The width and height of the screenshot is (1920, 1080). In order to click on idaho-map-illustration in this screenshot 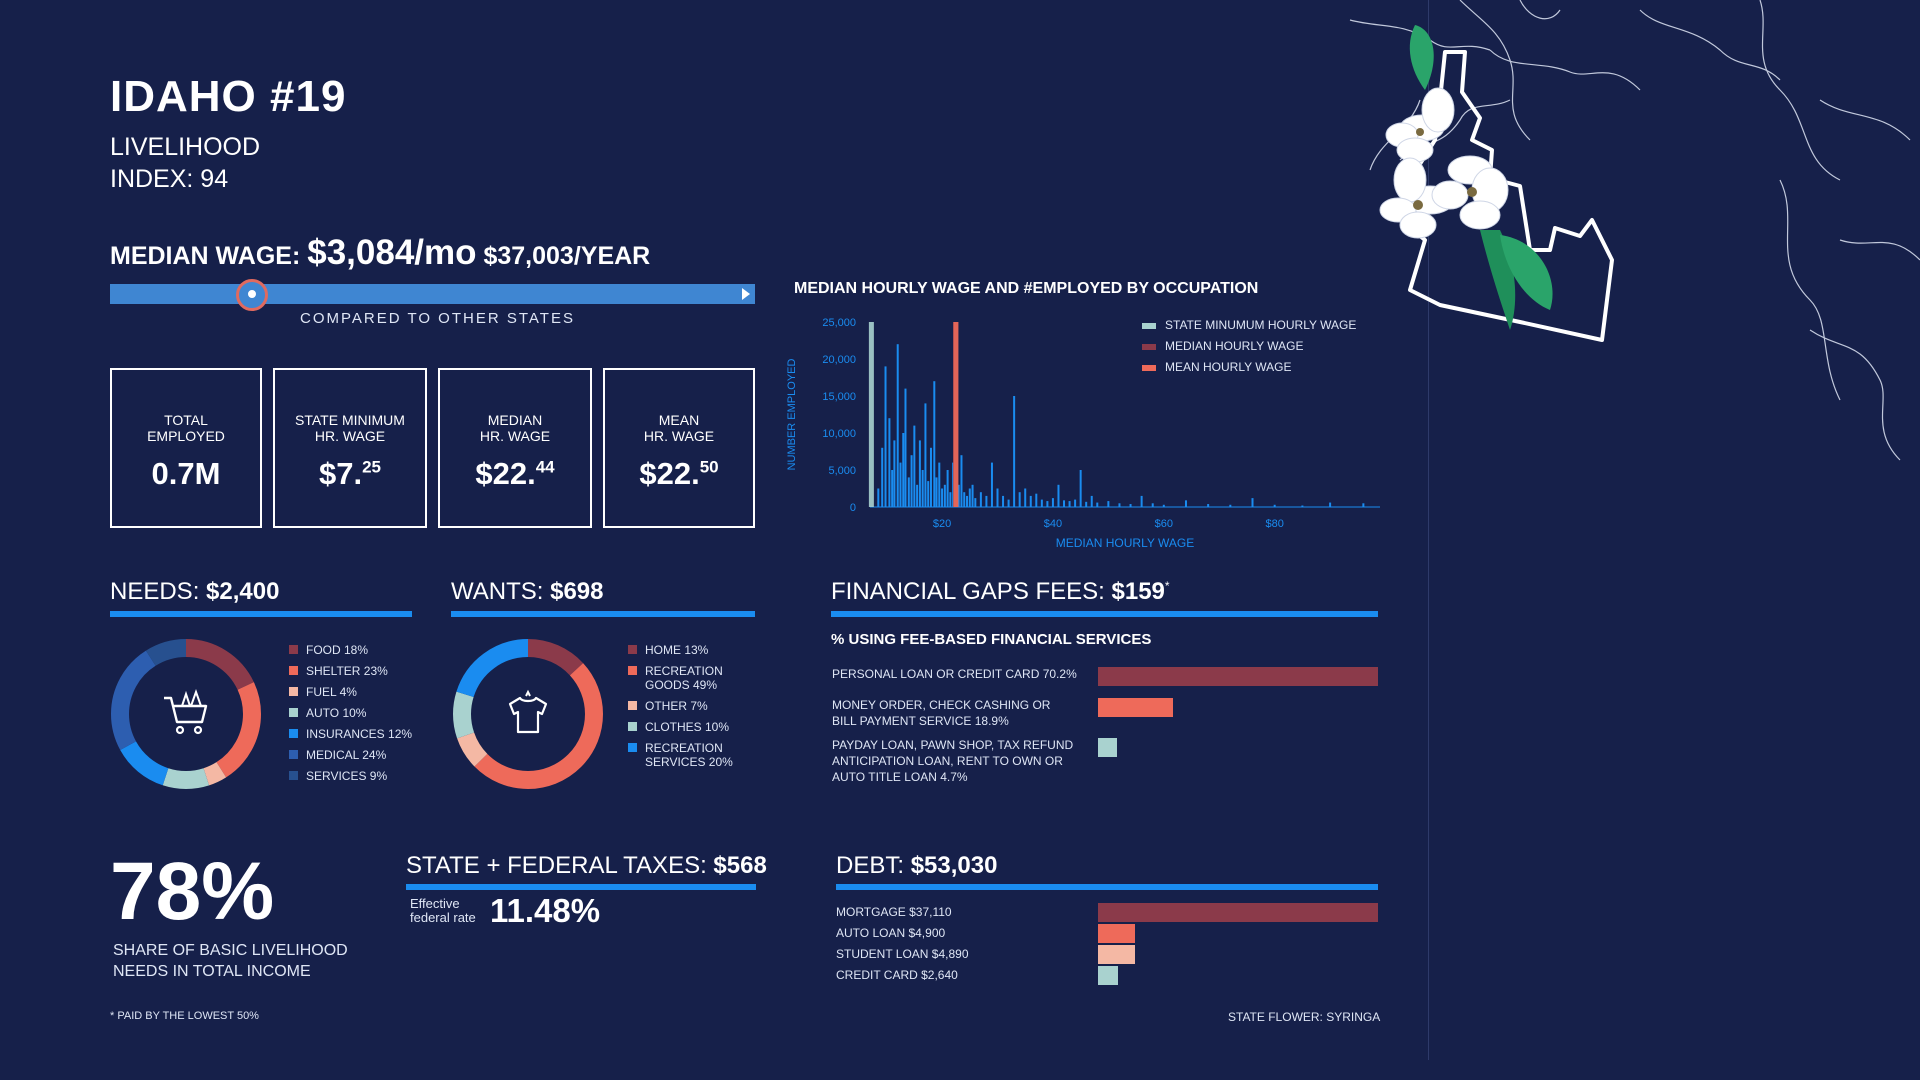, I will do `click(1634, 230)`.